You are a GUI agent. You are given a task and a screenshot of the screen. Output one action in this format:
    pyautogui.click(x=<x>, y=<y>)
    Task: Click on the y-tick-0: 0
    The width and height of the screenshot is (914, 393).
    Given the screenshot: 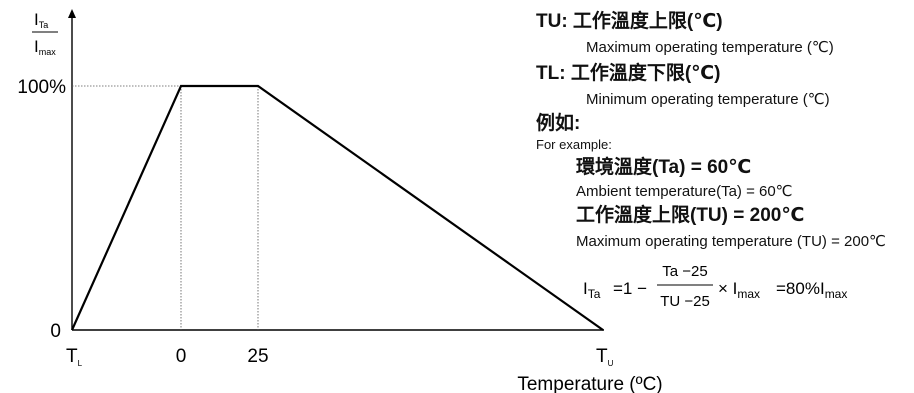 What is the action you would take?
    pyautogui.click(x=55, y=331)
    